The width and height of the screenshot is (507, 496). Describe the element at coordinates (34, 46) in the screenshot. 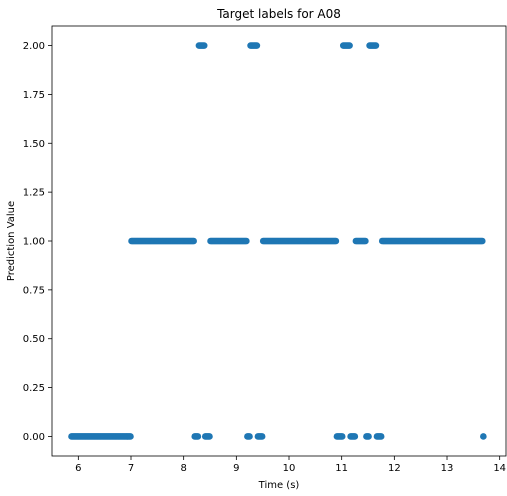

I see `y-tick-label: 2.00` at that location.